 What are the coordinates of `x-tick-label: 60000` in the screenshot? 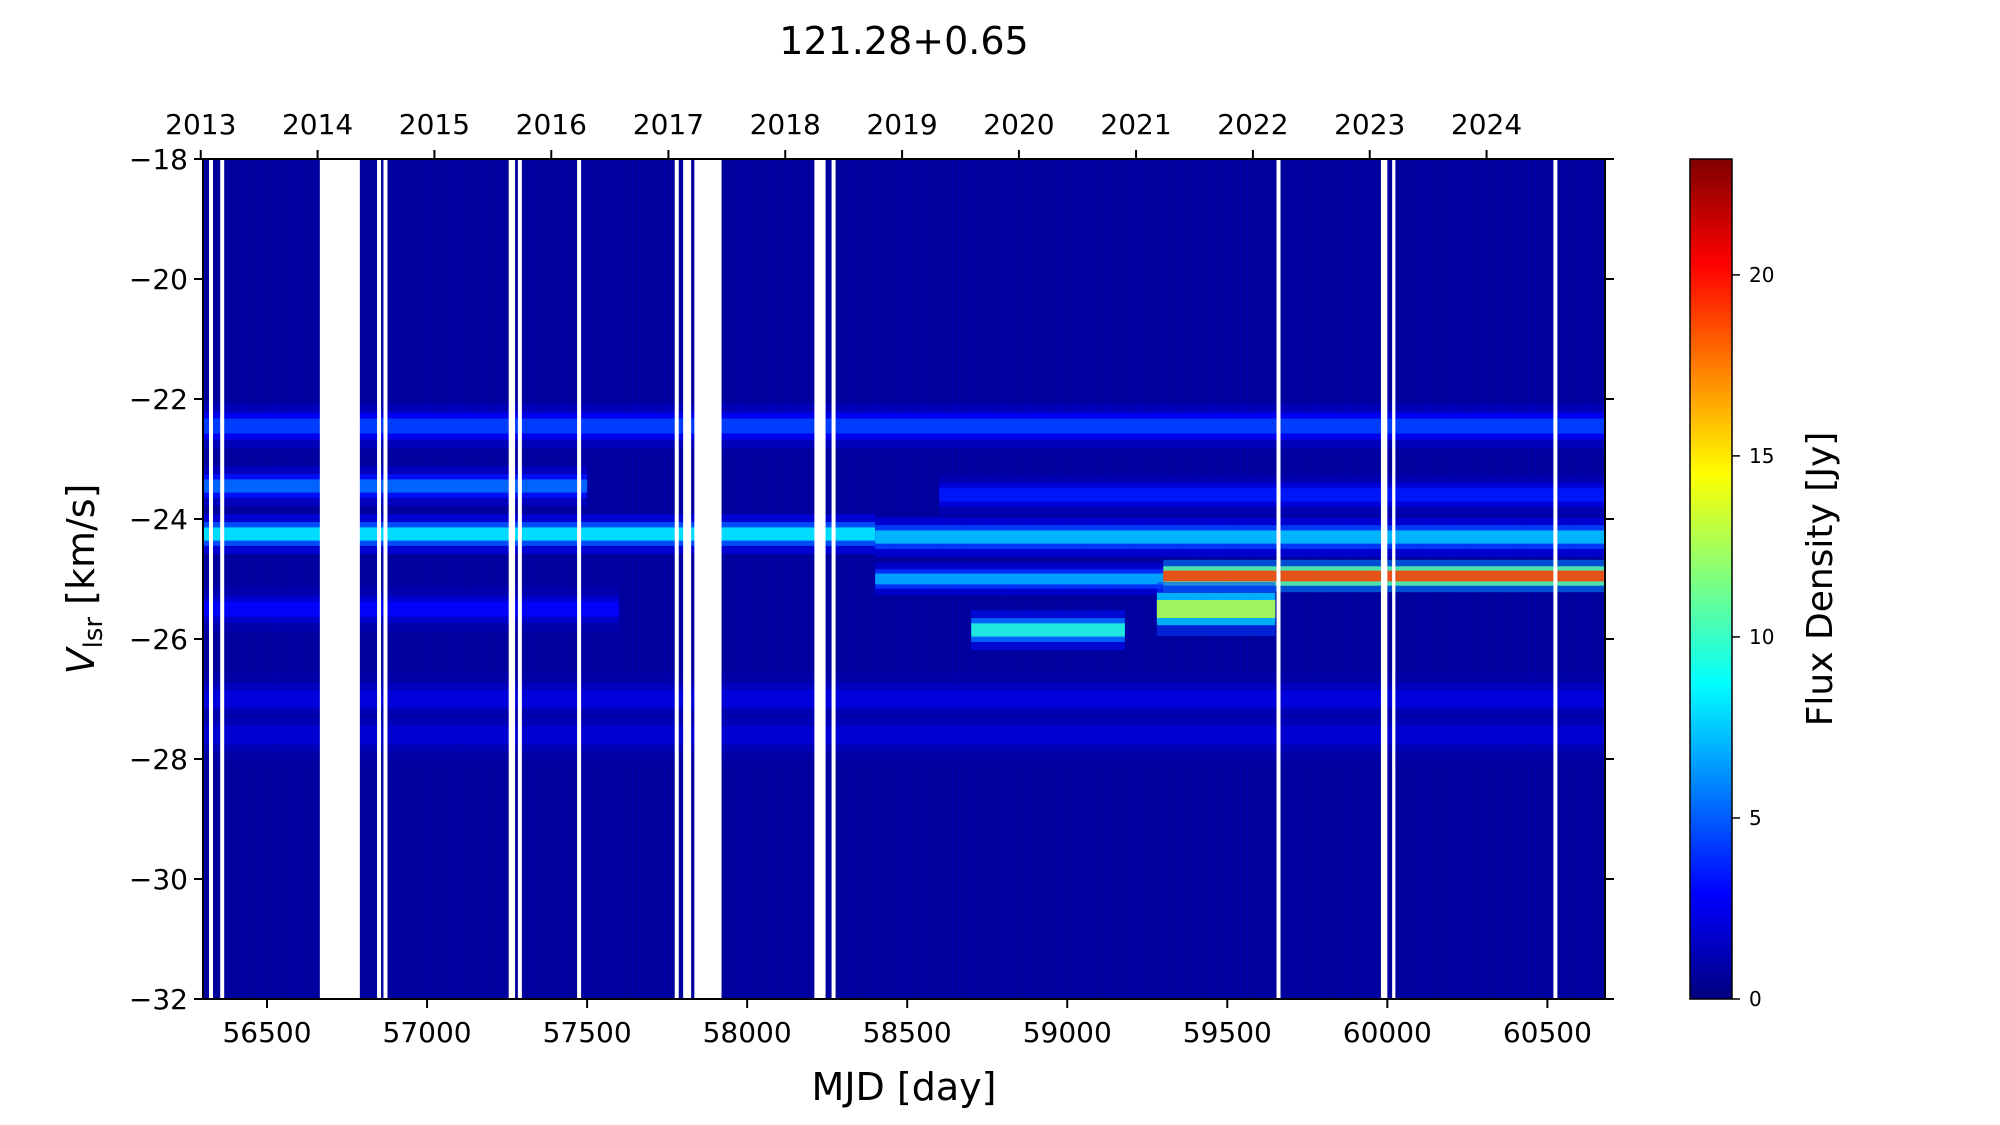 It's located at (1387, 1032).